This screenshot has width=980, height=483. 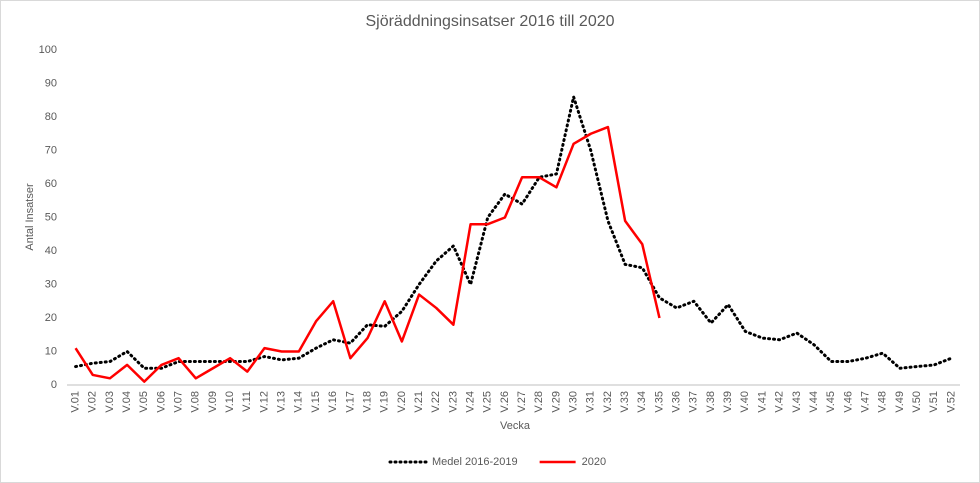 What do you see at coordinates (161, 402) in the screenshot?
I see `x-tick-label: V.06` at bounding box center [161, 402].